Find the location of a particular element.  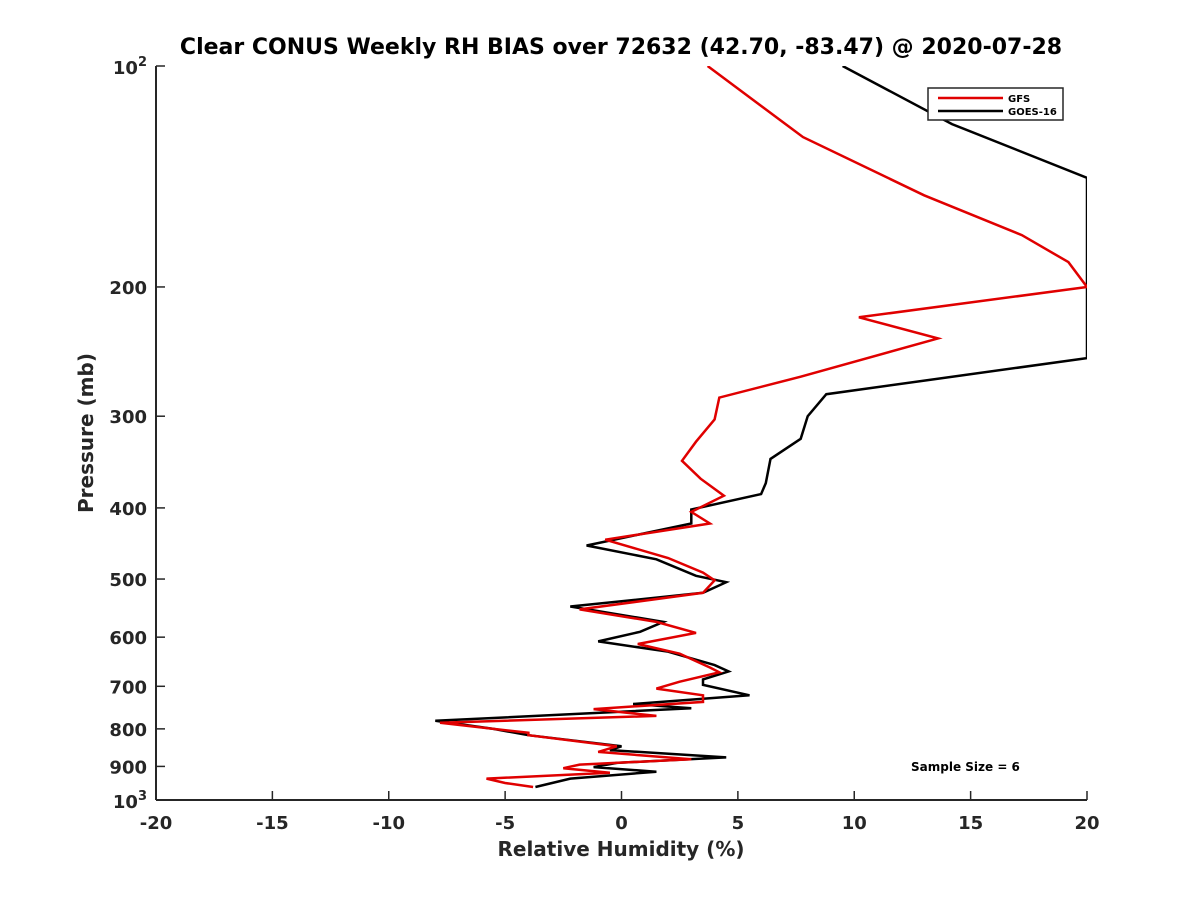

y-tick-label: 600 is located at coordinates (128, 638).